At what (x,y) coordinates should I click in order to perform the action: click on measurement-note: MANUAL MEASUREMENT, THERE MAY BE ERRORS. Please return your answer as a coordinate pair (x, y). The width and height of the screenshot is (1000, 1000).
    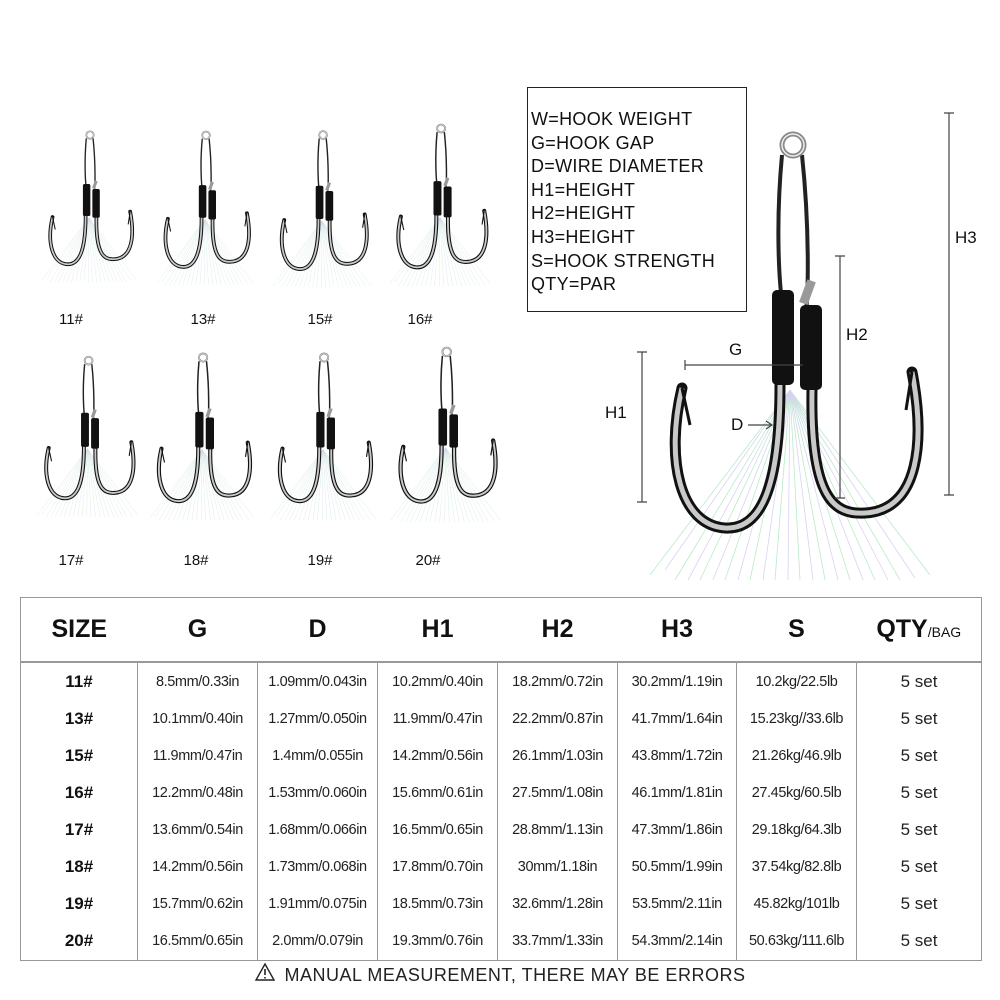
    Looking at the image, I should click on (500, 974).